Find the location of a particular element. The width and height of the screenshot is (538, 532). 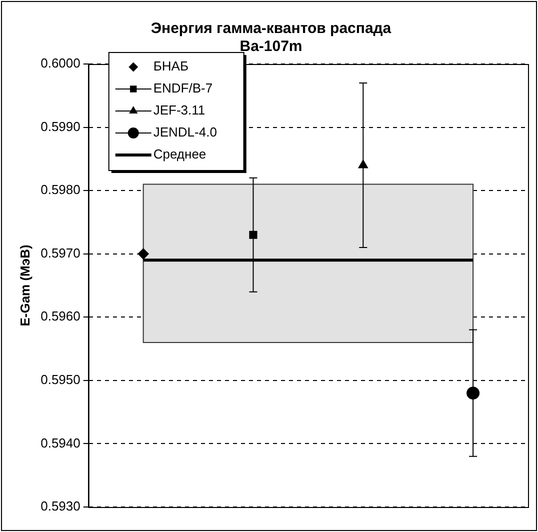

y-tick-label: 0.5970 is located at coordinates (60, 252).